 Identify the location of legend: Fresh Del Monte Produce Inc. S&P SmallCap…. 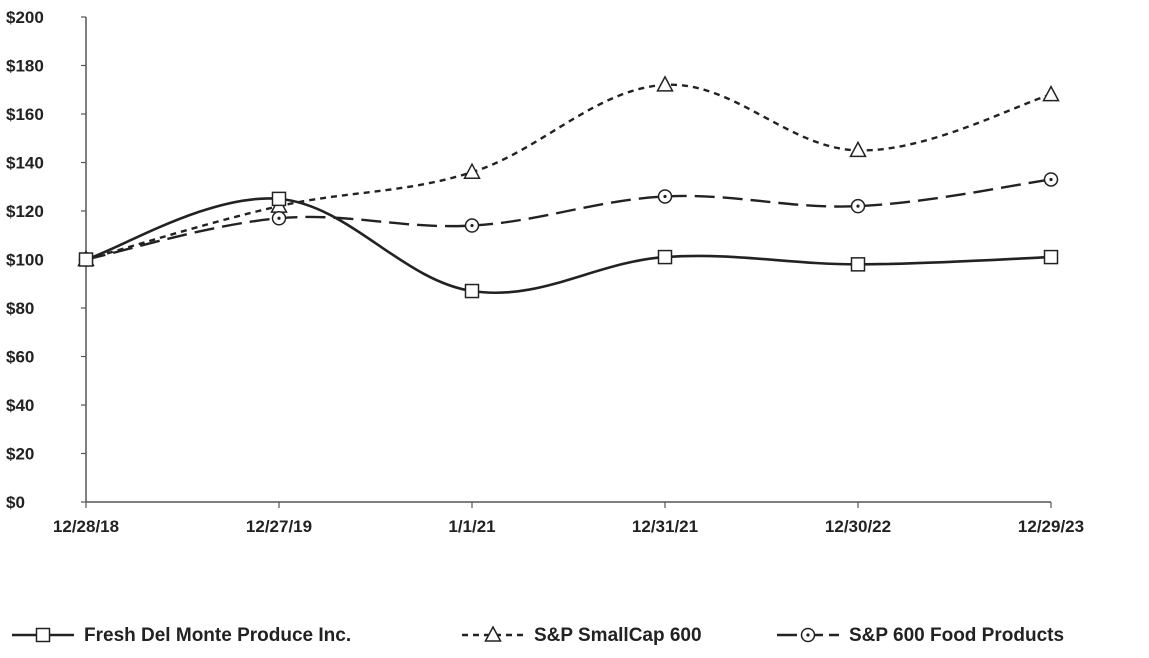
(538, 635).